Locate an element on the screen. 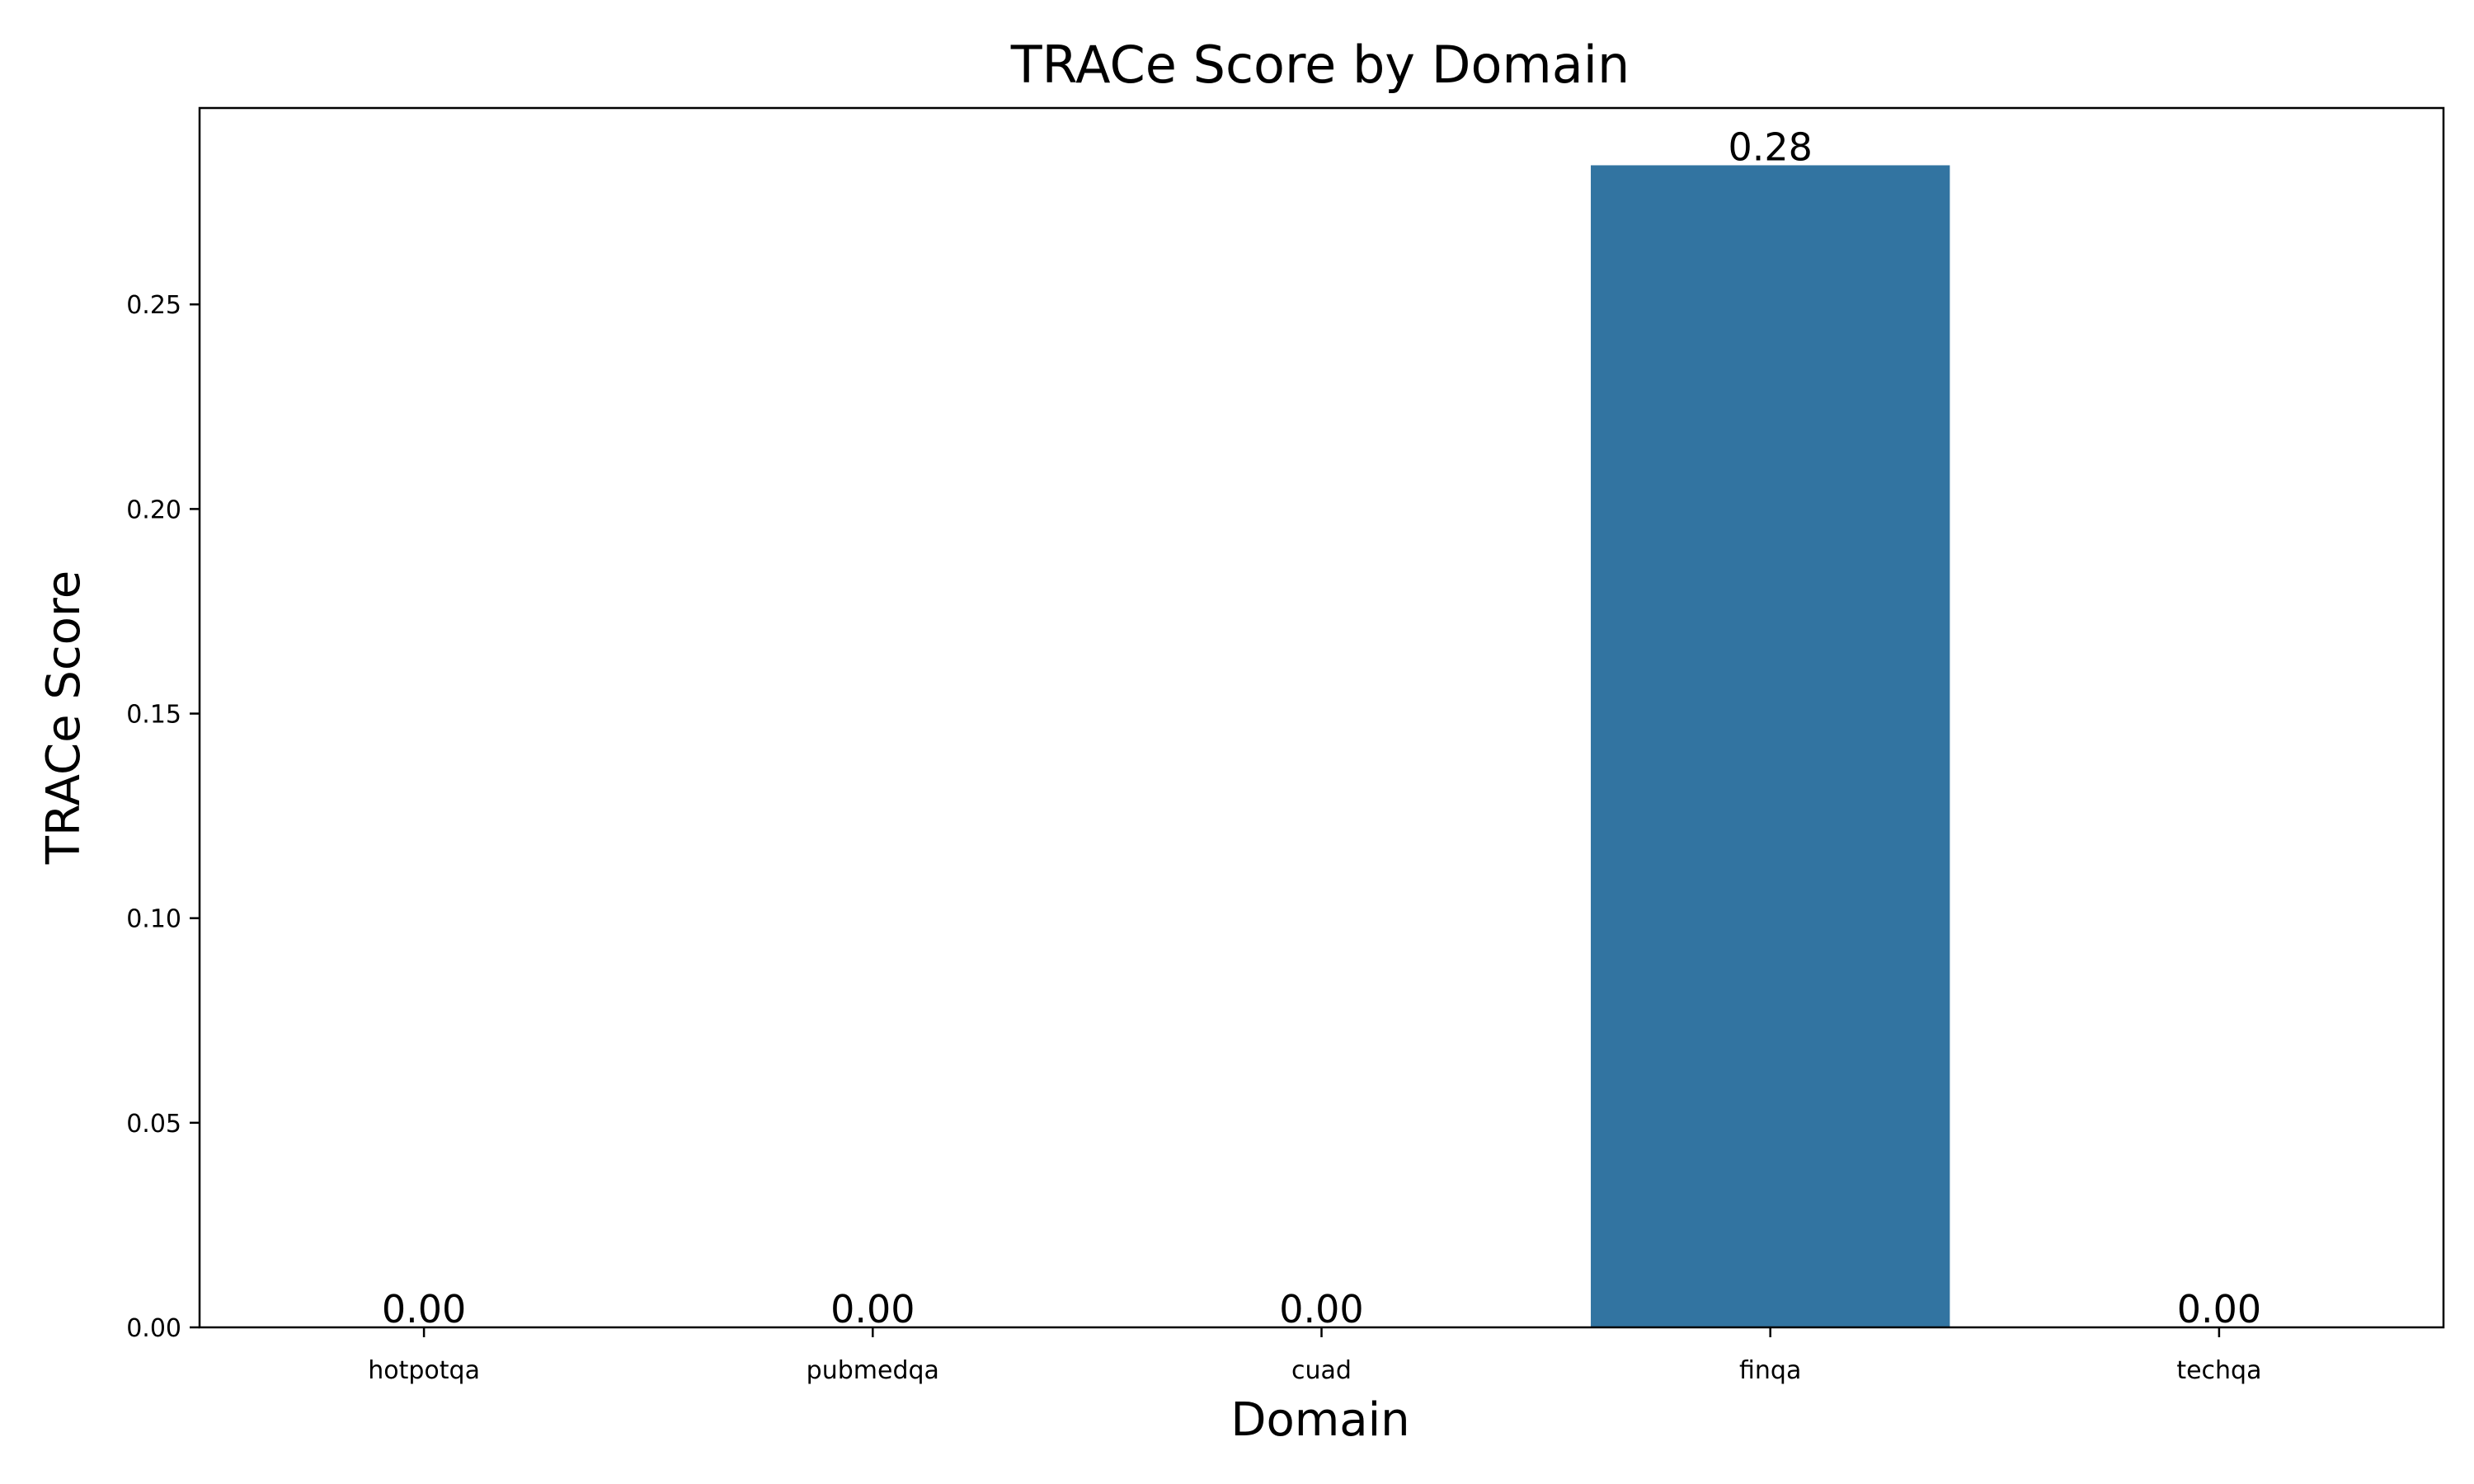 Image resolution: width=2474 pixels, height=1484 pixels. chart-title: TRACe Score by Domain is located at coordinates (1320, 65).